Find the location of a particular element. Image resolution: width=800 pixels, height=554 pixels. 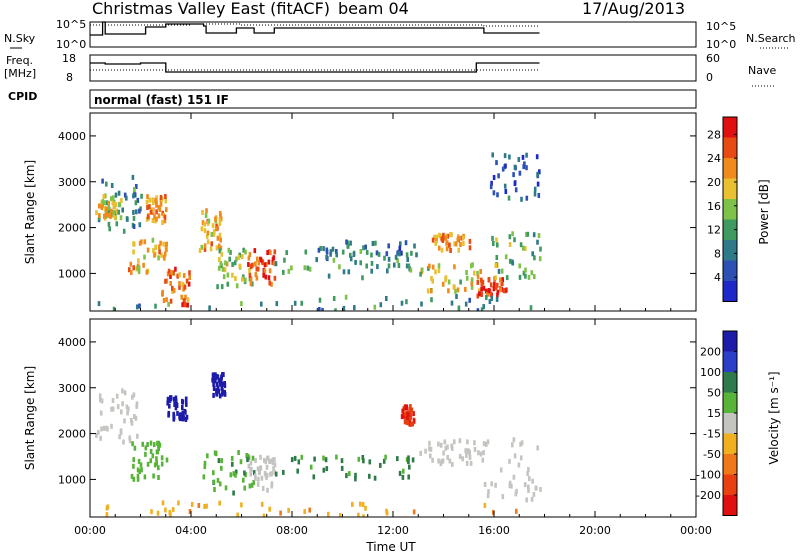

velocity-colorbar-tick: 50 is located at coordinates (714, 393).